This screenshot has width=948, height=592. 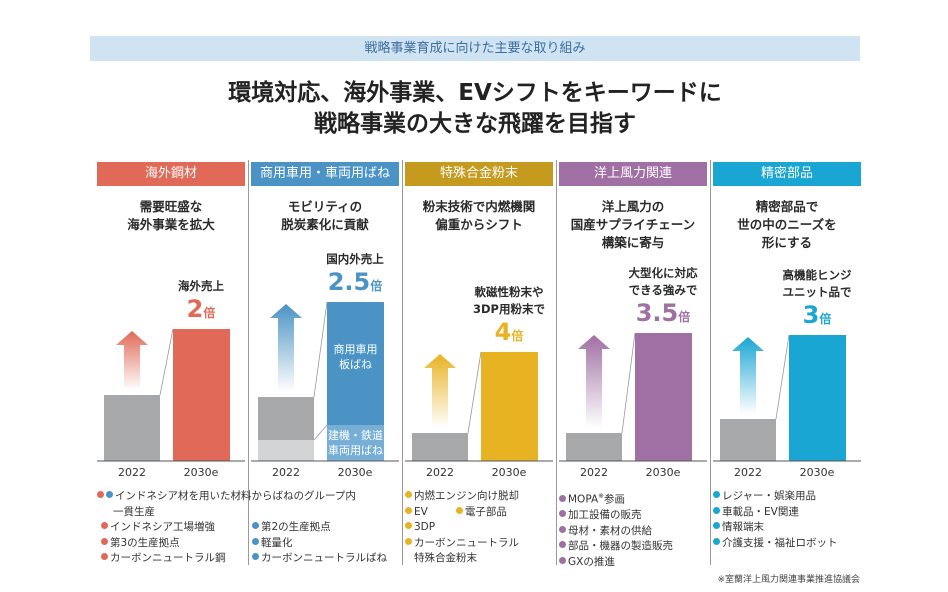 I want to click on bullet-item: EV 電子部品, so click(x=462, y=513).